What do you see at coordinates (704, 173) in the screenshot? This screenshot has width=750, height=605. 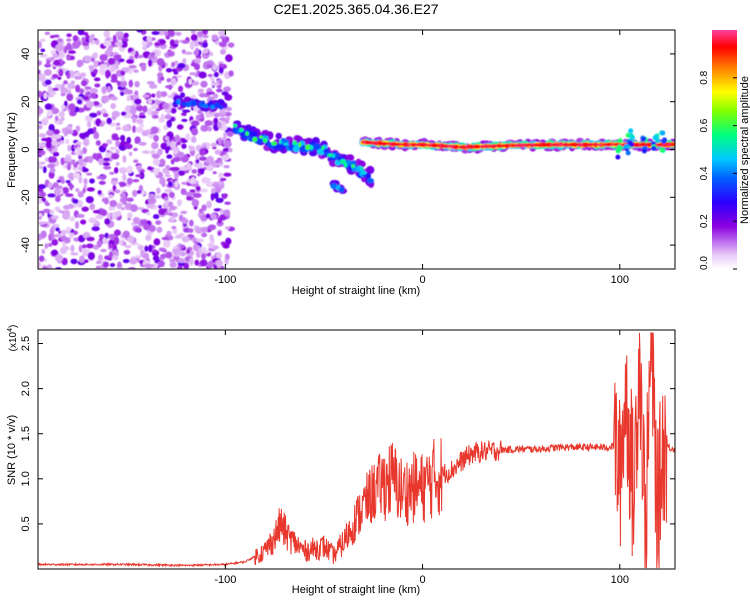 I see `colorbar-tick-label: 0.4` at bounding box center [704, 173].